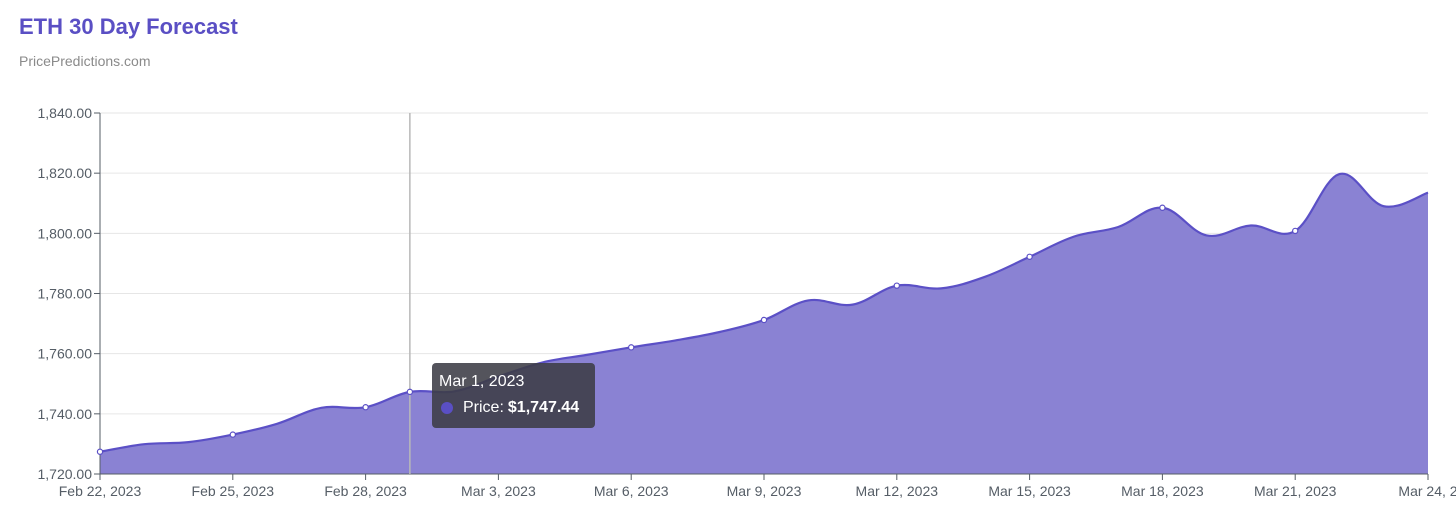  What do you see at coordinates (65, 354) in the screenshot?
I see `y-tick-label: 1,760.00` at bounding box center [65, 354].